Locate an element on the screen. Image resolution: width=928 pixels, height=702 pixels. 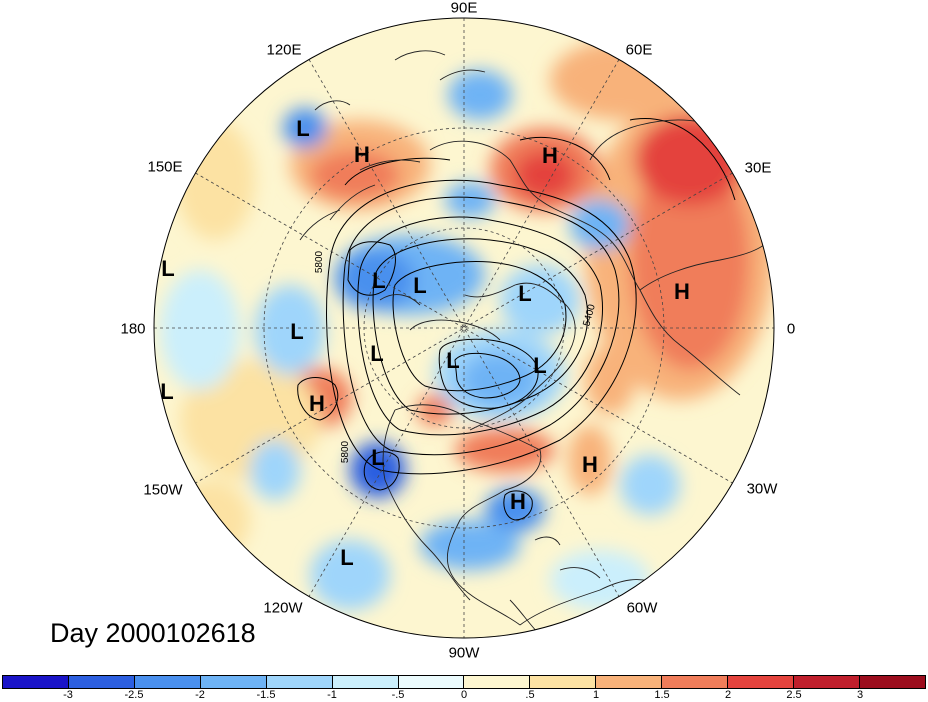
colorbar-tick-label: -3 is located at coordinates (68, 695).